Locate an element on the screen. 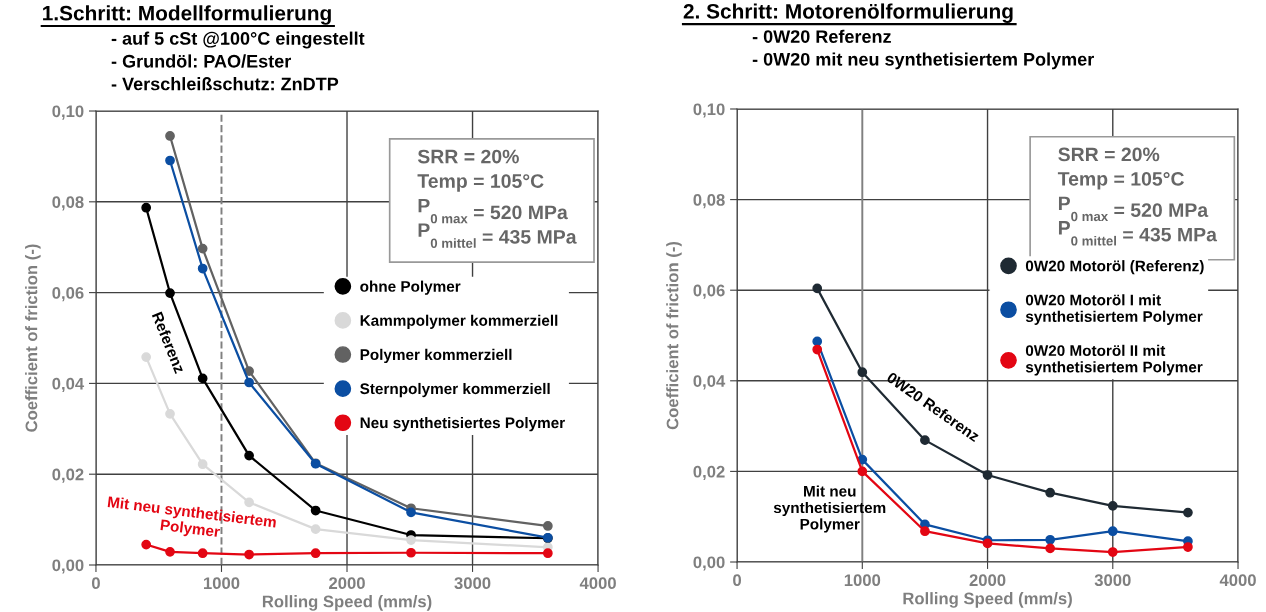 This screenshot has height=612, width=1266. legend-label: Neu synthetisiertes Polymer is located at coordinates (462, 424).